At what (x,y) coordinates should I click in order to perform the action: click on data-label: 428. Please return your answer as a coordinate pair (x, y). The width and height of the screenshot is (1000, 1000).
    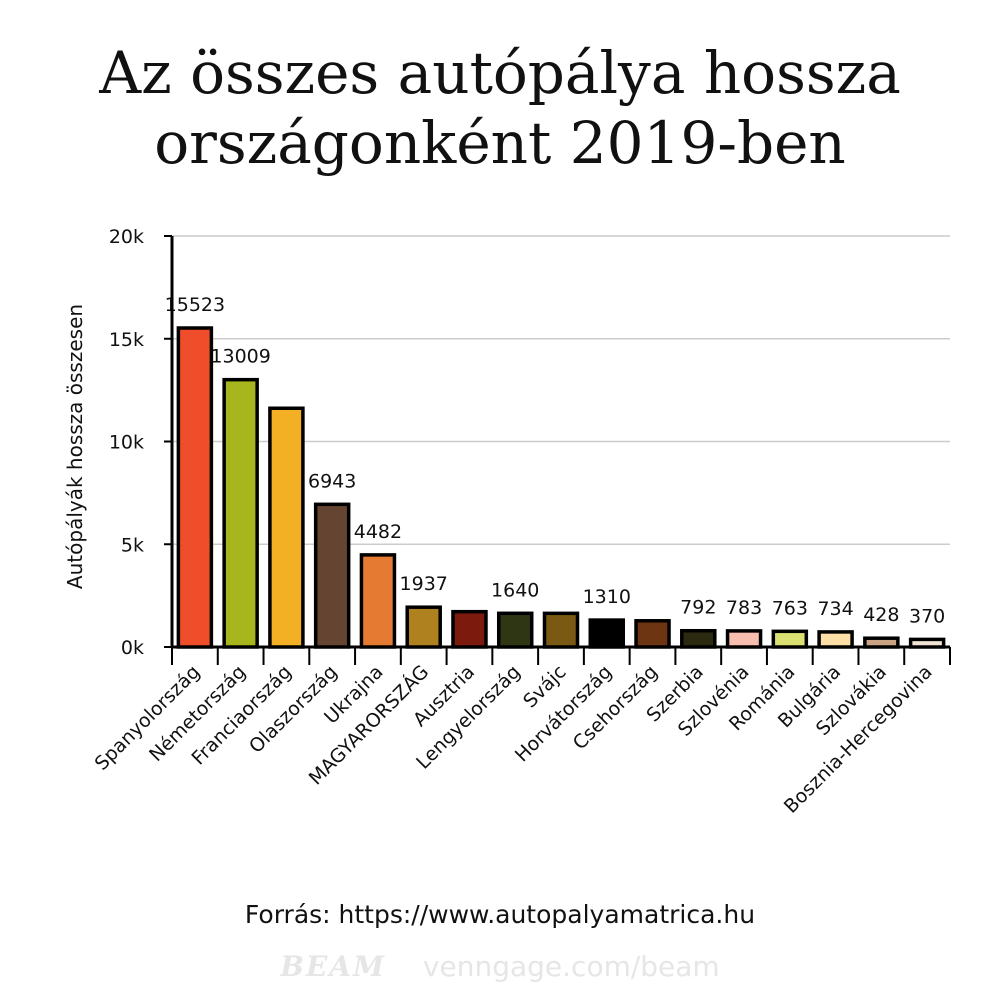
    Looking at the image, I should click on (881, 615).